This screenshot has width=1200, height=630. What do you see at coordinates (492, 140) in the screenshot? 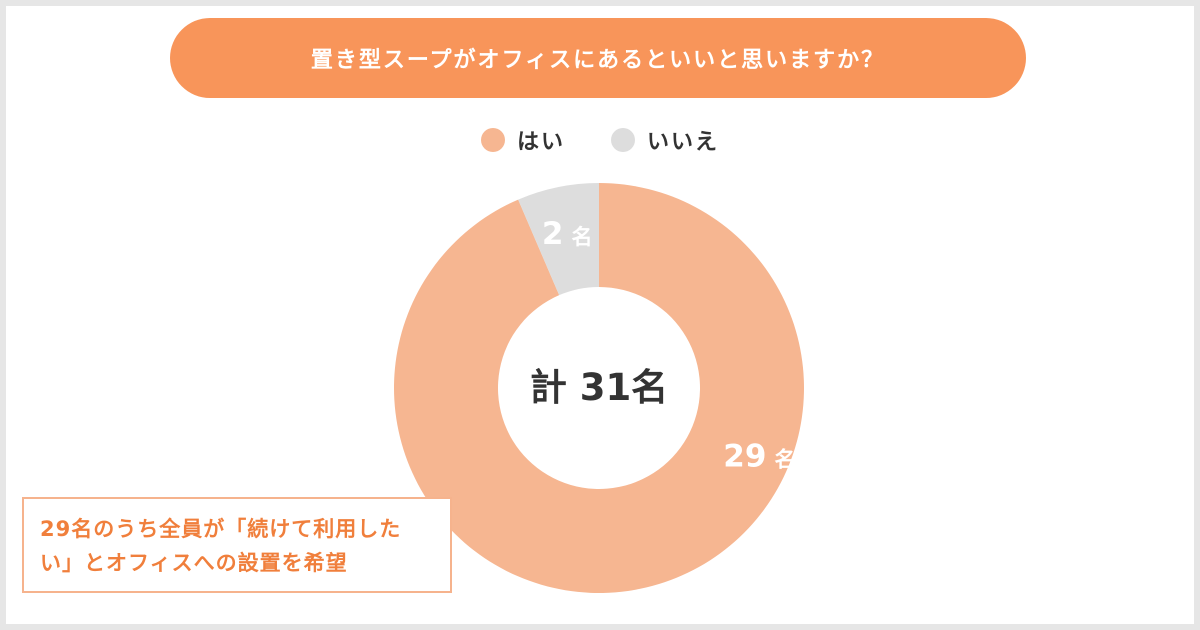
I see `legend-swatch-yes` at bounding box center [492, 140].